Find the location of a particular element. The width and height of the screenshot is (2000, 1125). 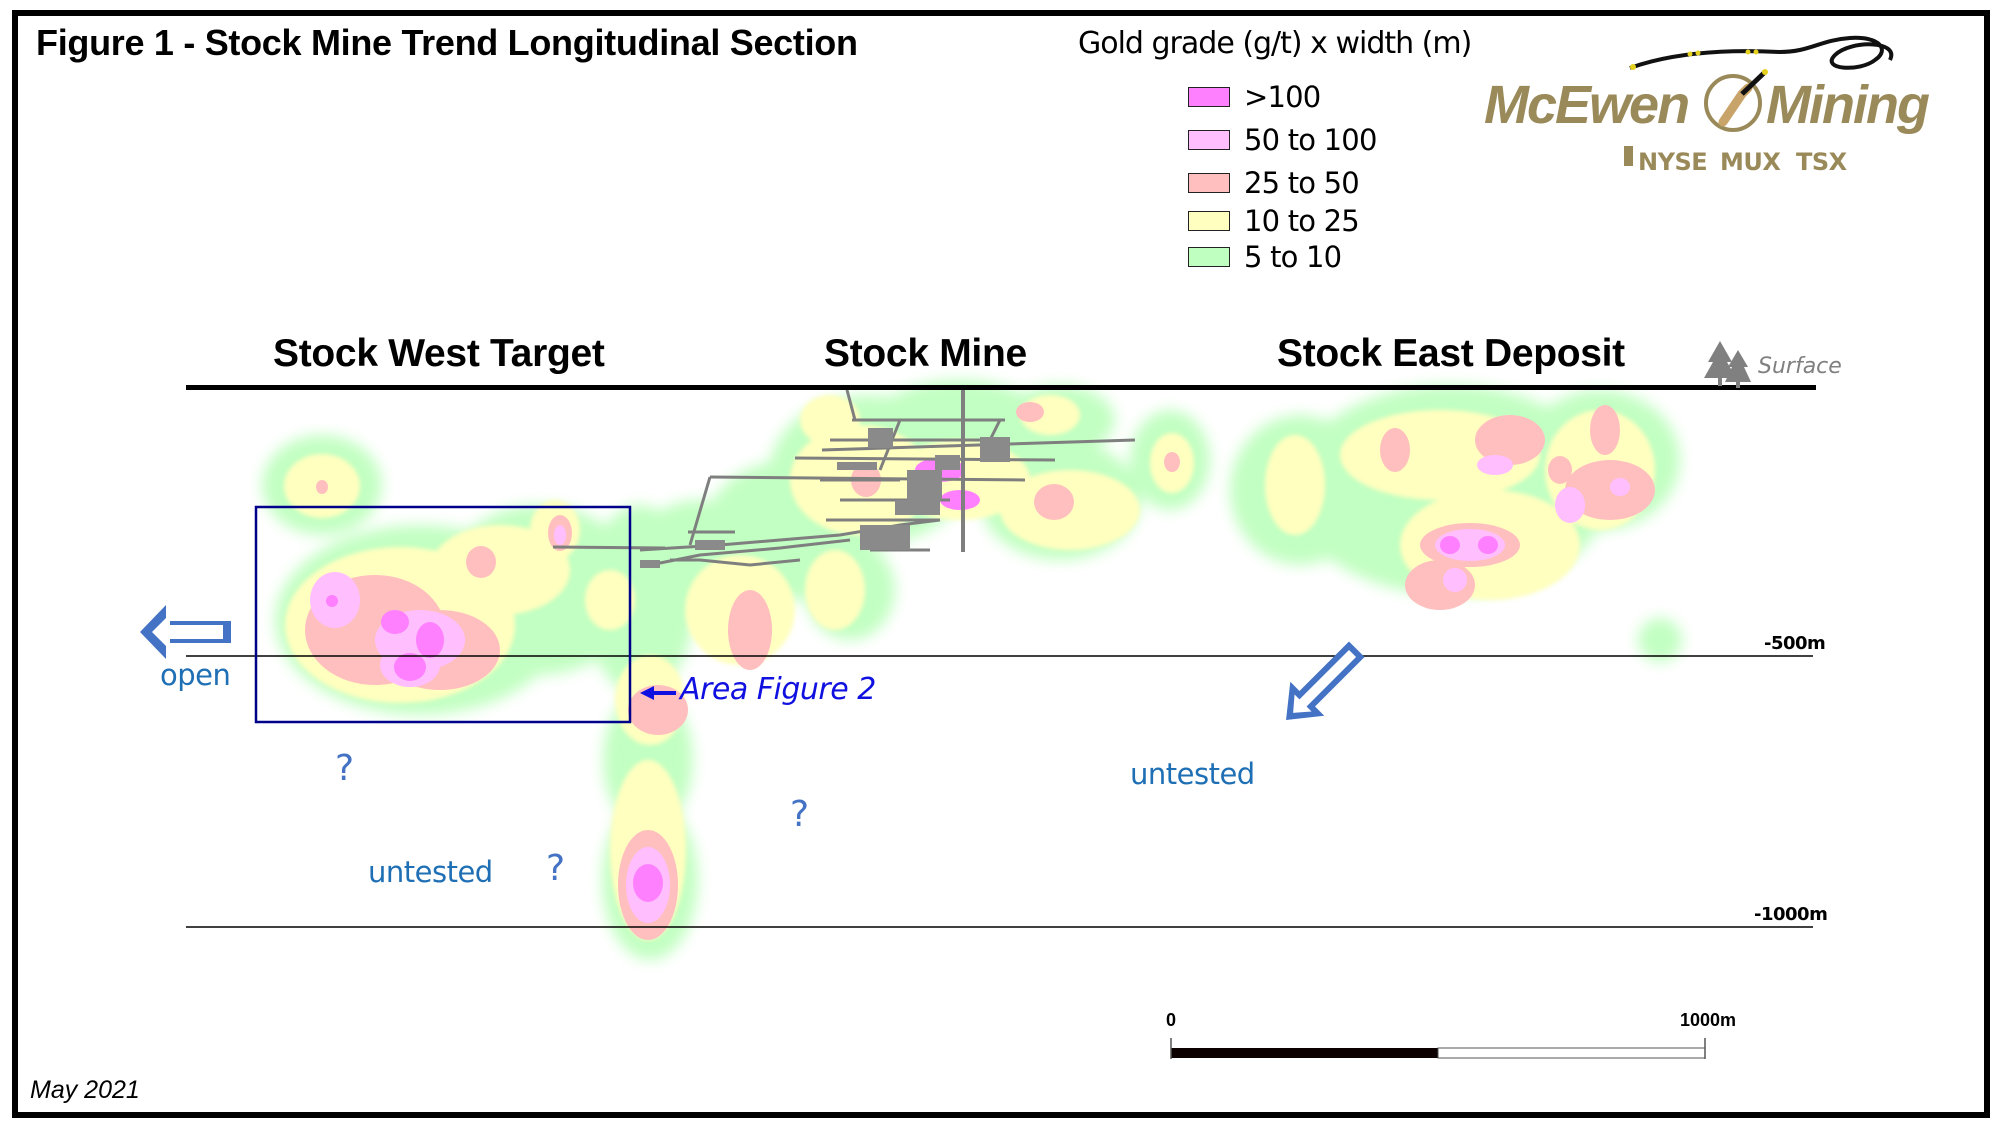

depth-label-1000m: -1000m is located at coordinates (1791, 914).